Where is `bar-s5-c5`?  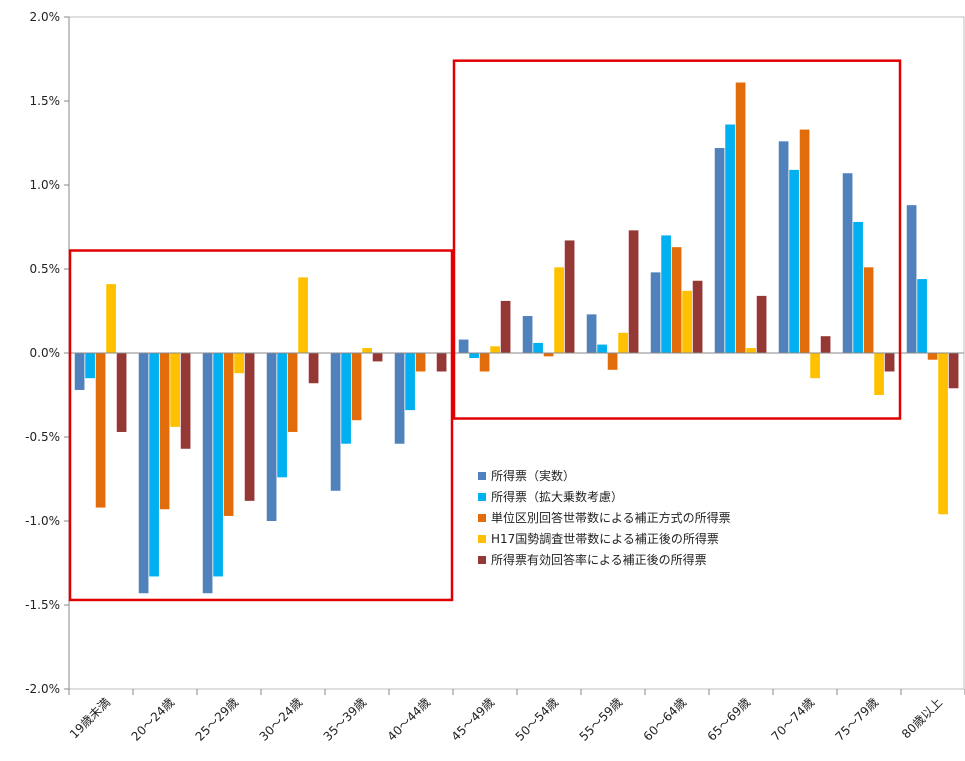
bar-s5-c5 is located at coordinates (377, 357).